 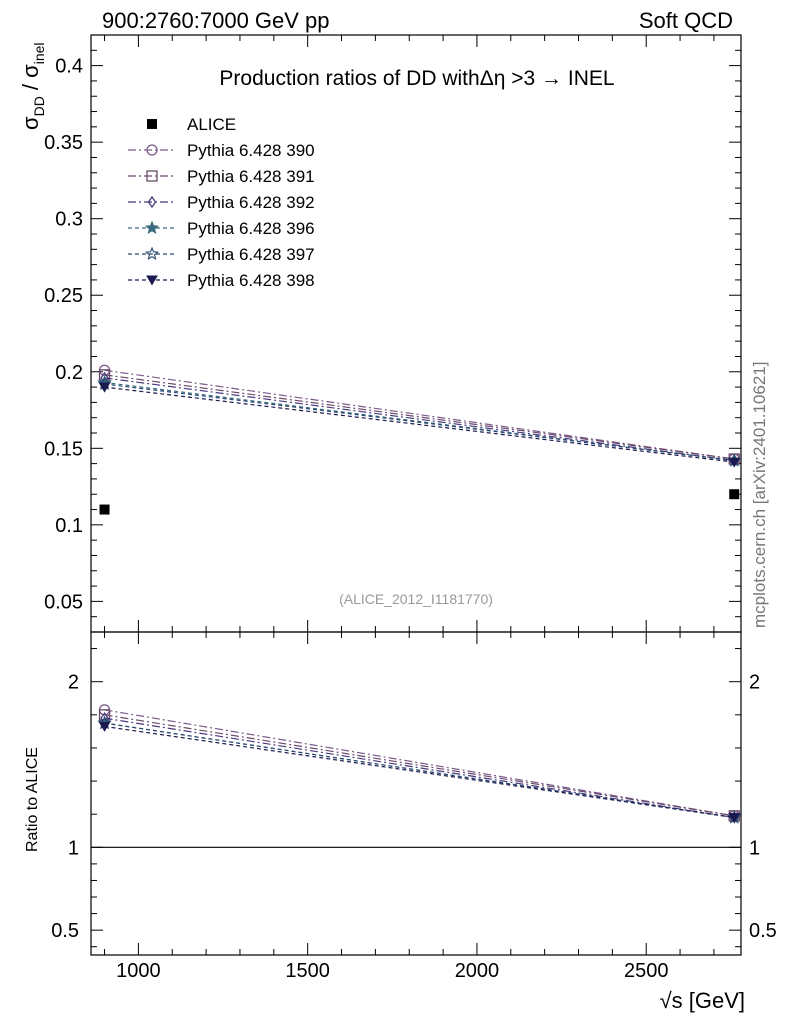 What do you see at coordinates (416, 599) in the screenshot?
I see `analysis-watermark: (ALICE_2012_I1181770)` at bounding box center [416, 599].